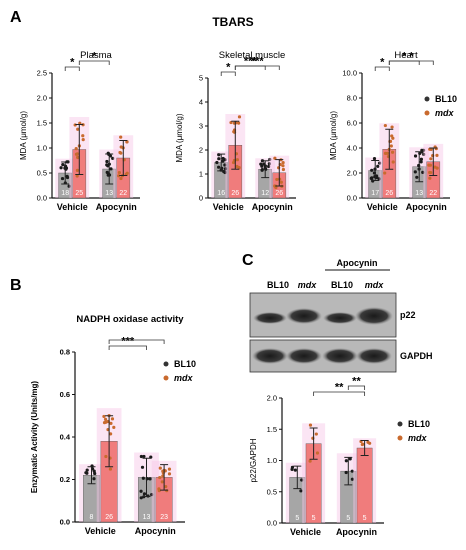  What do you see at coordinates (65, 193) in the screenshot?
I see `n-label: 18` at bounding box center [65, 193].